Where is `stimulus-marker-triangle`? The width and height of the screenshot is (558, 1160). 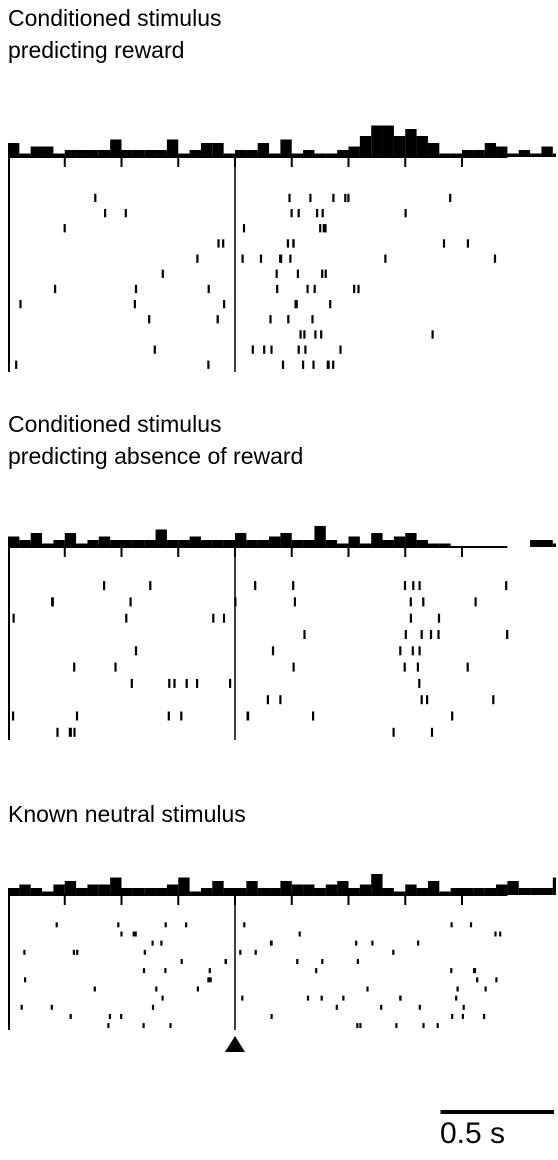 stimulus-marker-triangle is located at coordinates (235, 1044).